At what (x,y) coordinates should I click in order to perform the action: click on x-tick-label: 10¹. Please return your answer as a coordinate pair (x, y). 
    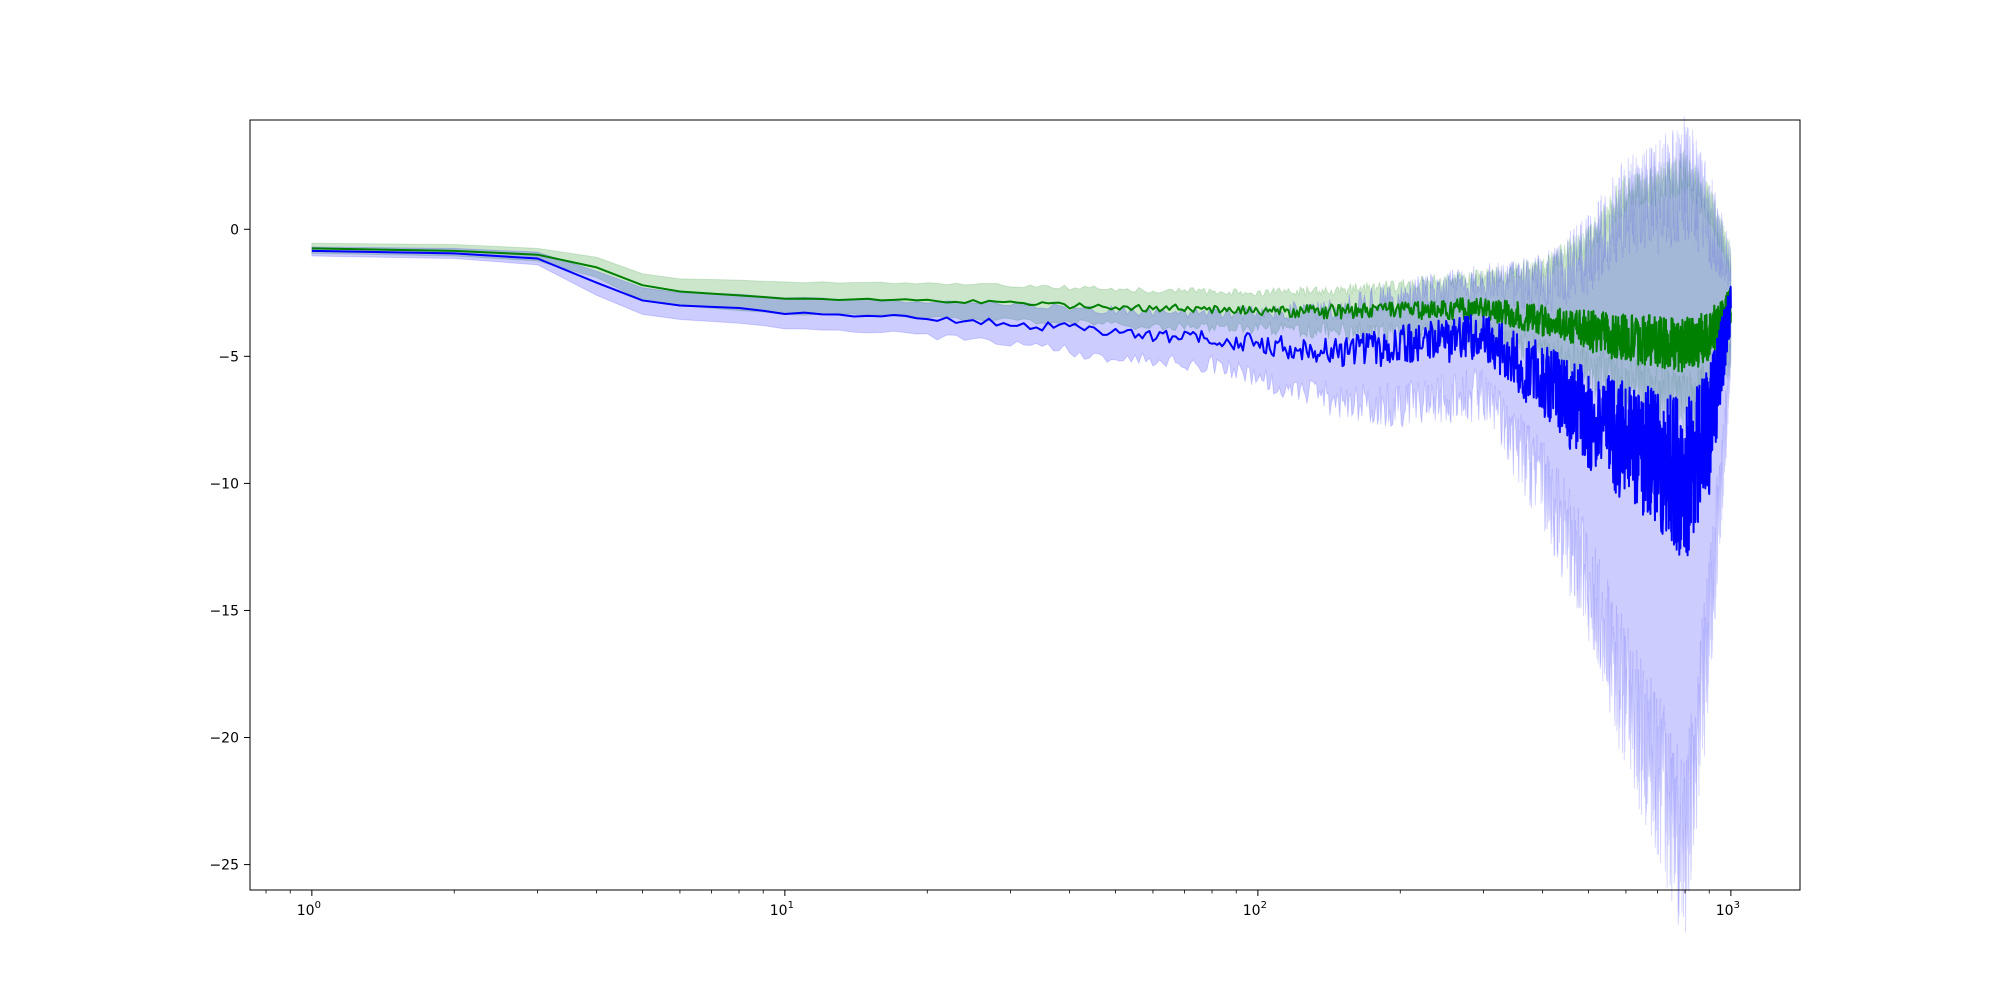
    Looking at the image, I should click on (782, 909).